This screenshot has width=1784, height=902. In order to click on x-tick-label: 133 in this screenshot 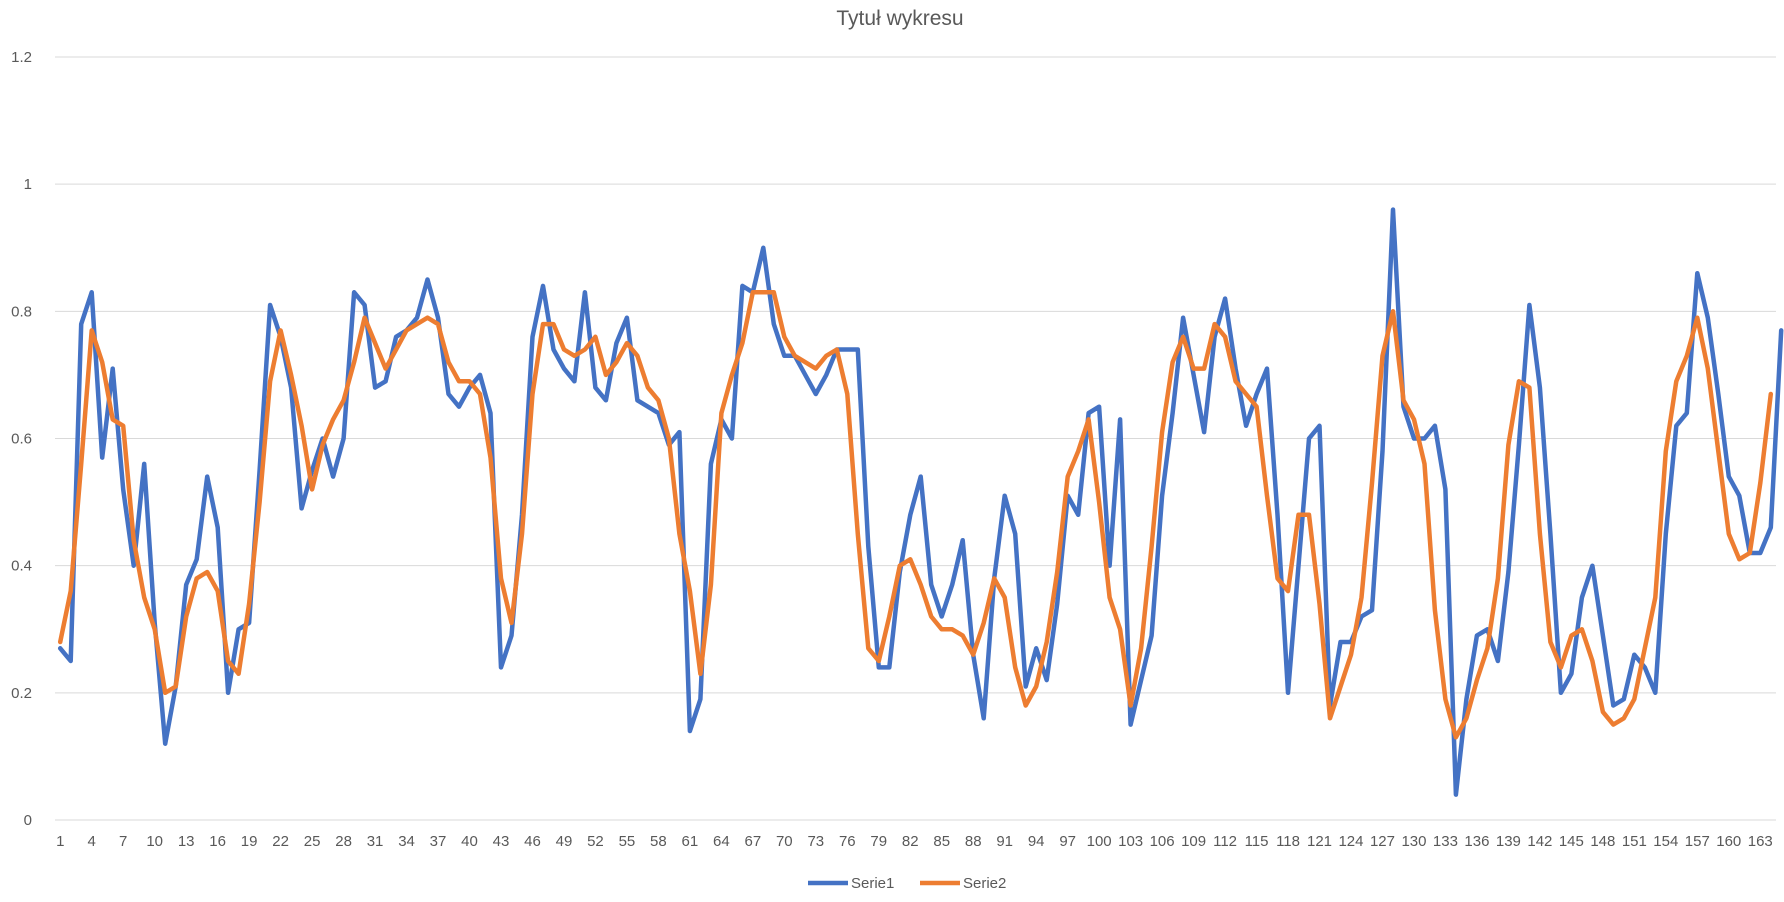, I will do `click(1445, 841)`.